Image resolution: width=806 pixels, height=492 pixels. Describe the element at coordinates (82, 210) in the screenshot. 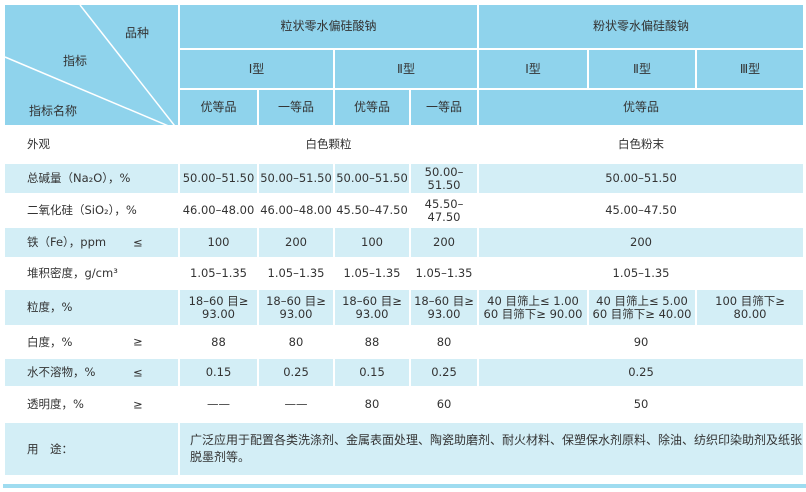

I see `row-label: 二氧化硅（SiO₂），%` at that location.